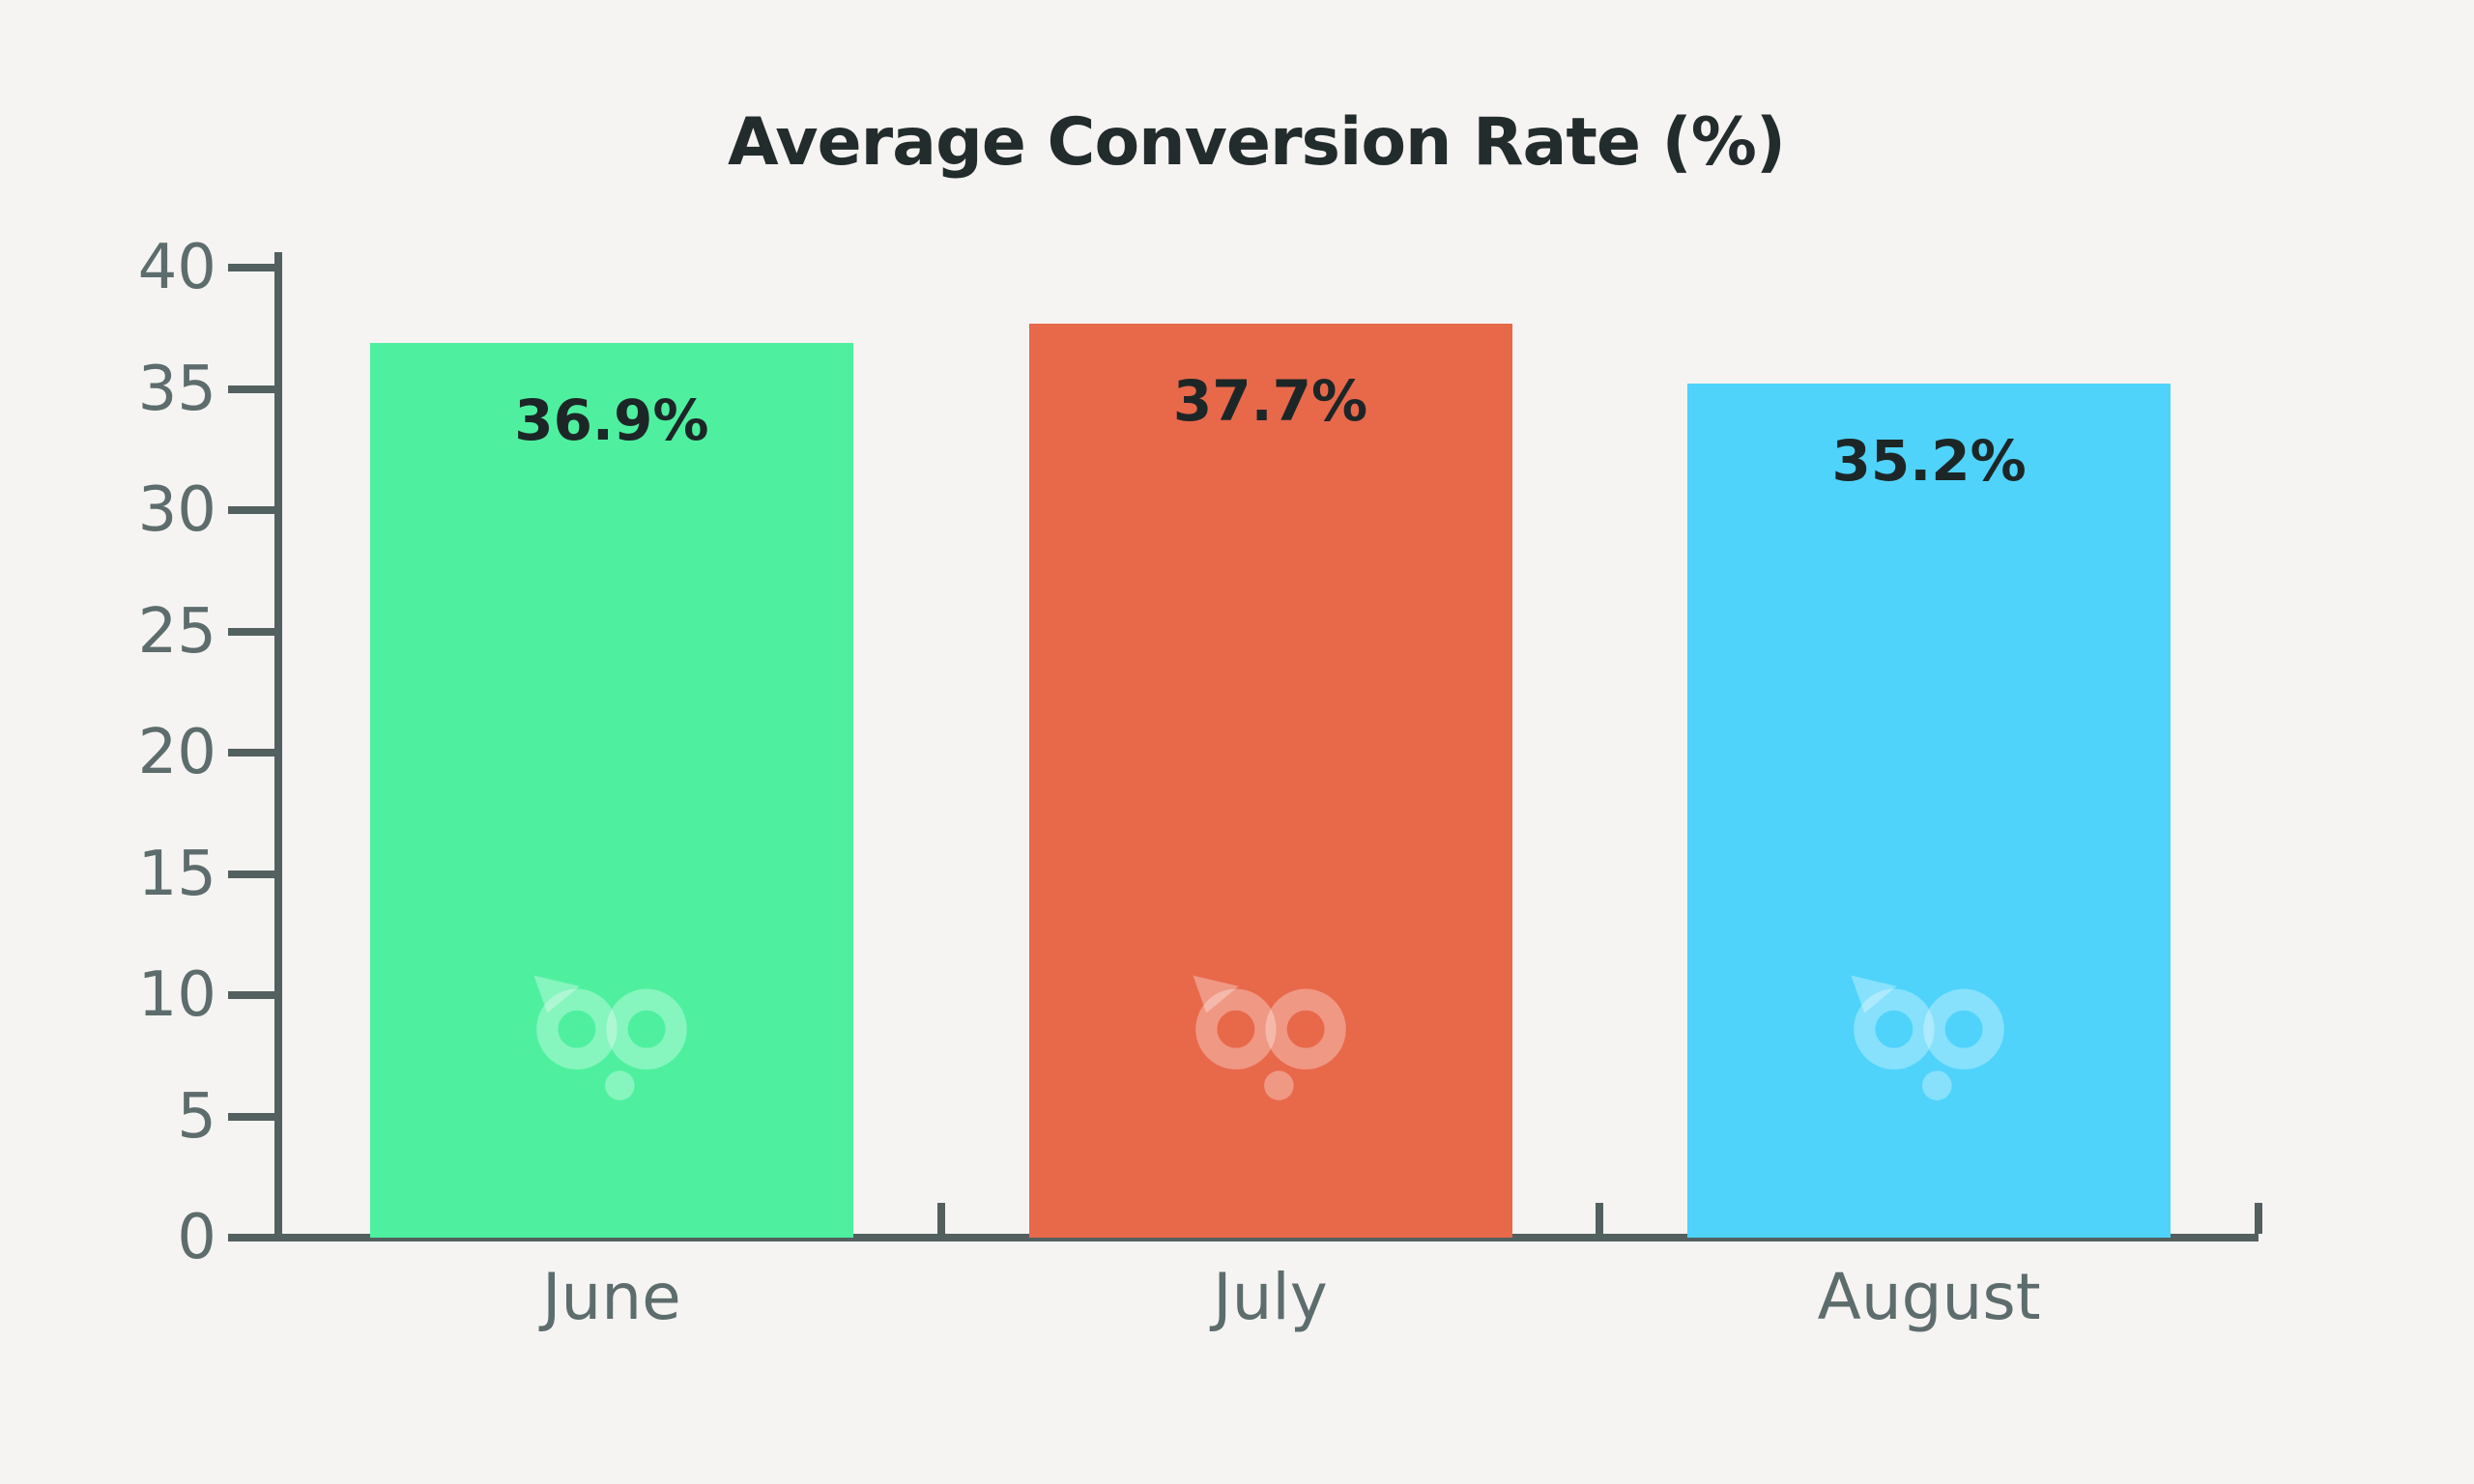 This screenshot has width=2474, height=1484. Describe the element at coordinates (177, 995) in the screenshot. I see `y-axis-tick-label: 10` at that location.